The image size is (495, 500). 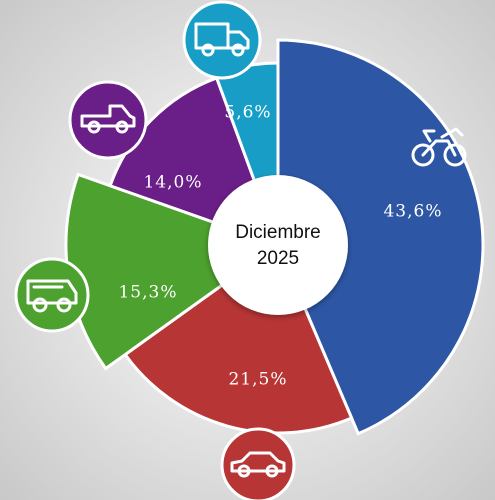 I want to click on center-label: 2025, so click(x=278, y=258).